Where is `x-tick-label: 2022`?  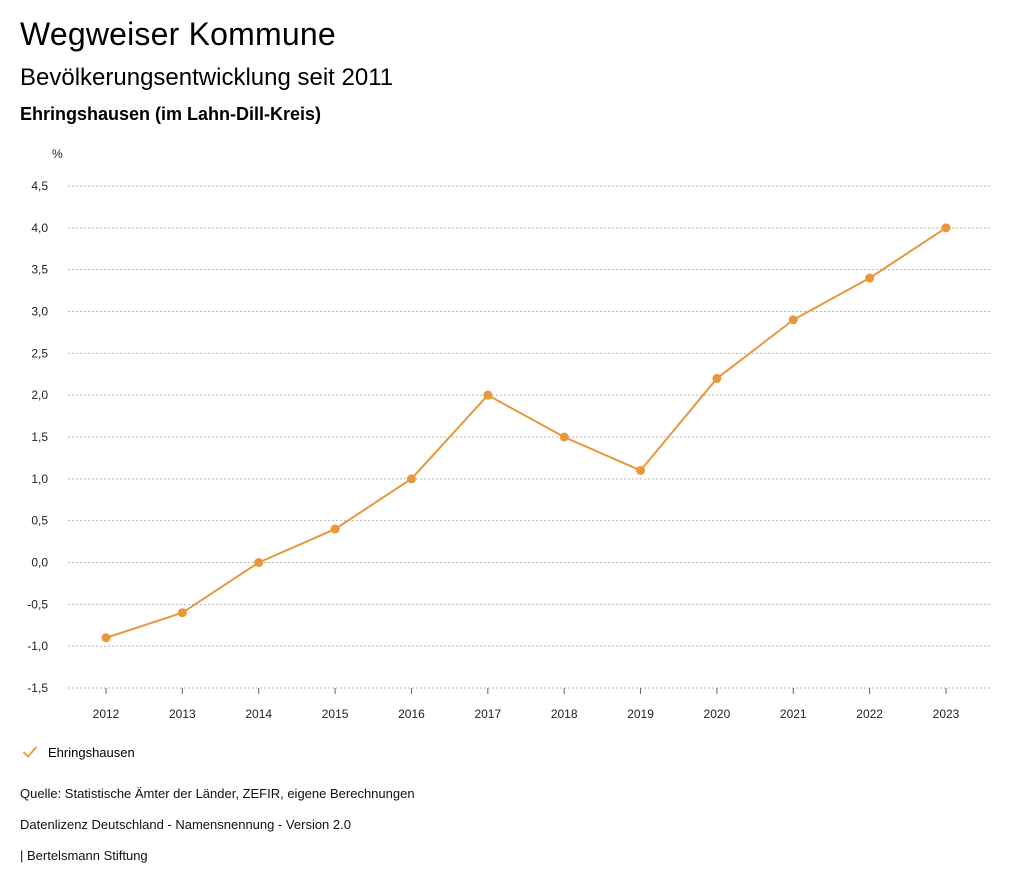 x-tick-label: 2022 is located at coordinates (869, 714).